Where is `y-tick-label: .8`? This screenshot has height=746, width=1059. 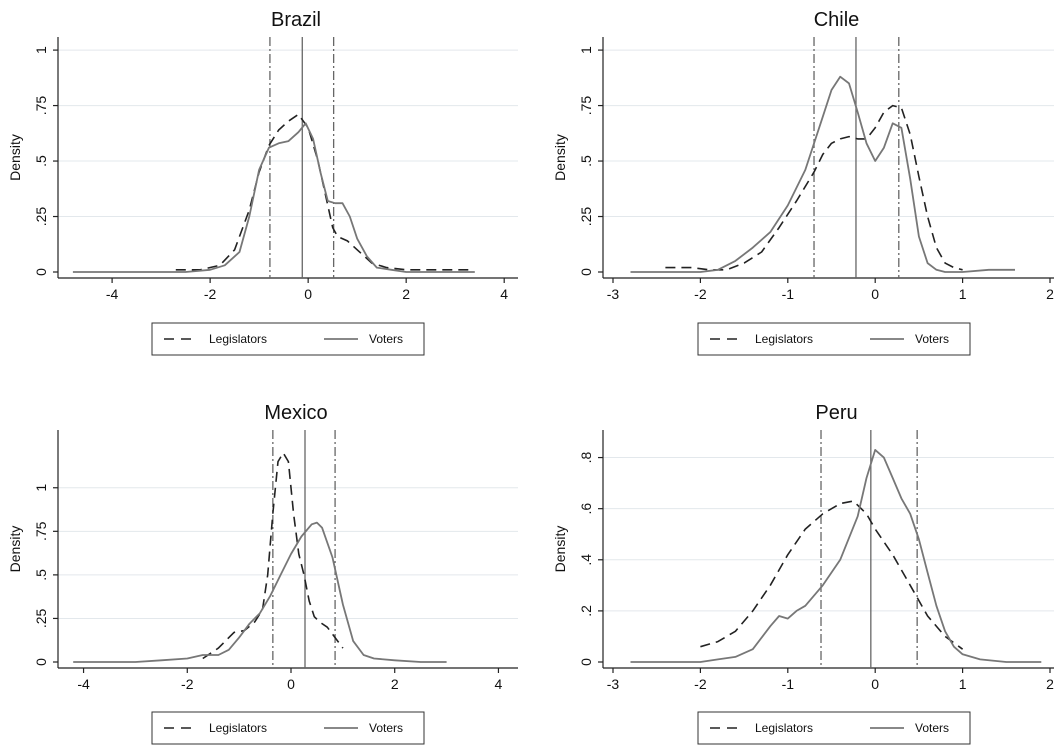 y-tick-label: .8 is located at coordinates (586, 458).